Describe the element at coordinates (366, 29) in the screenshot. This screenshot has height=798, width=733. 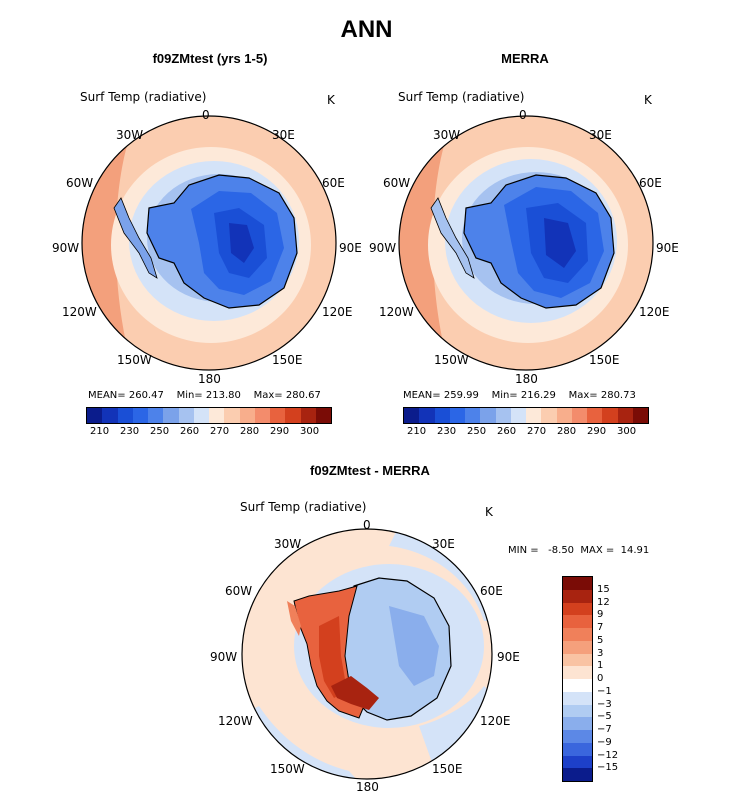
I see `figure-title: ANN` at that location.